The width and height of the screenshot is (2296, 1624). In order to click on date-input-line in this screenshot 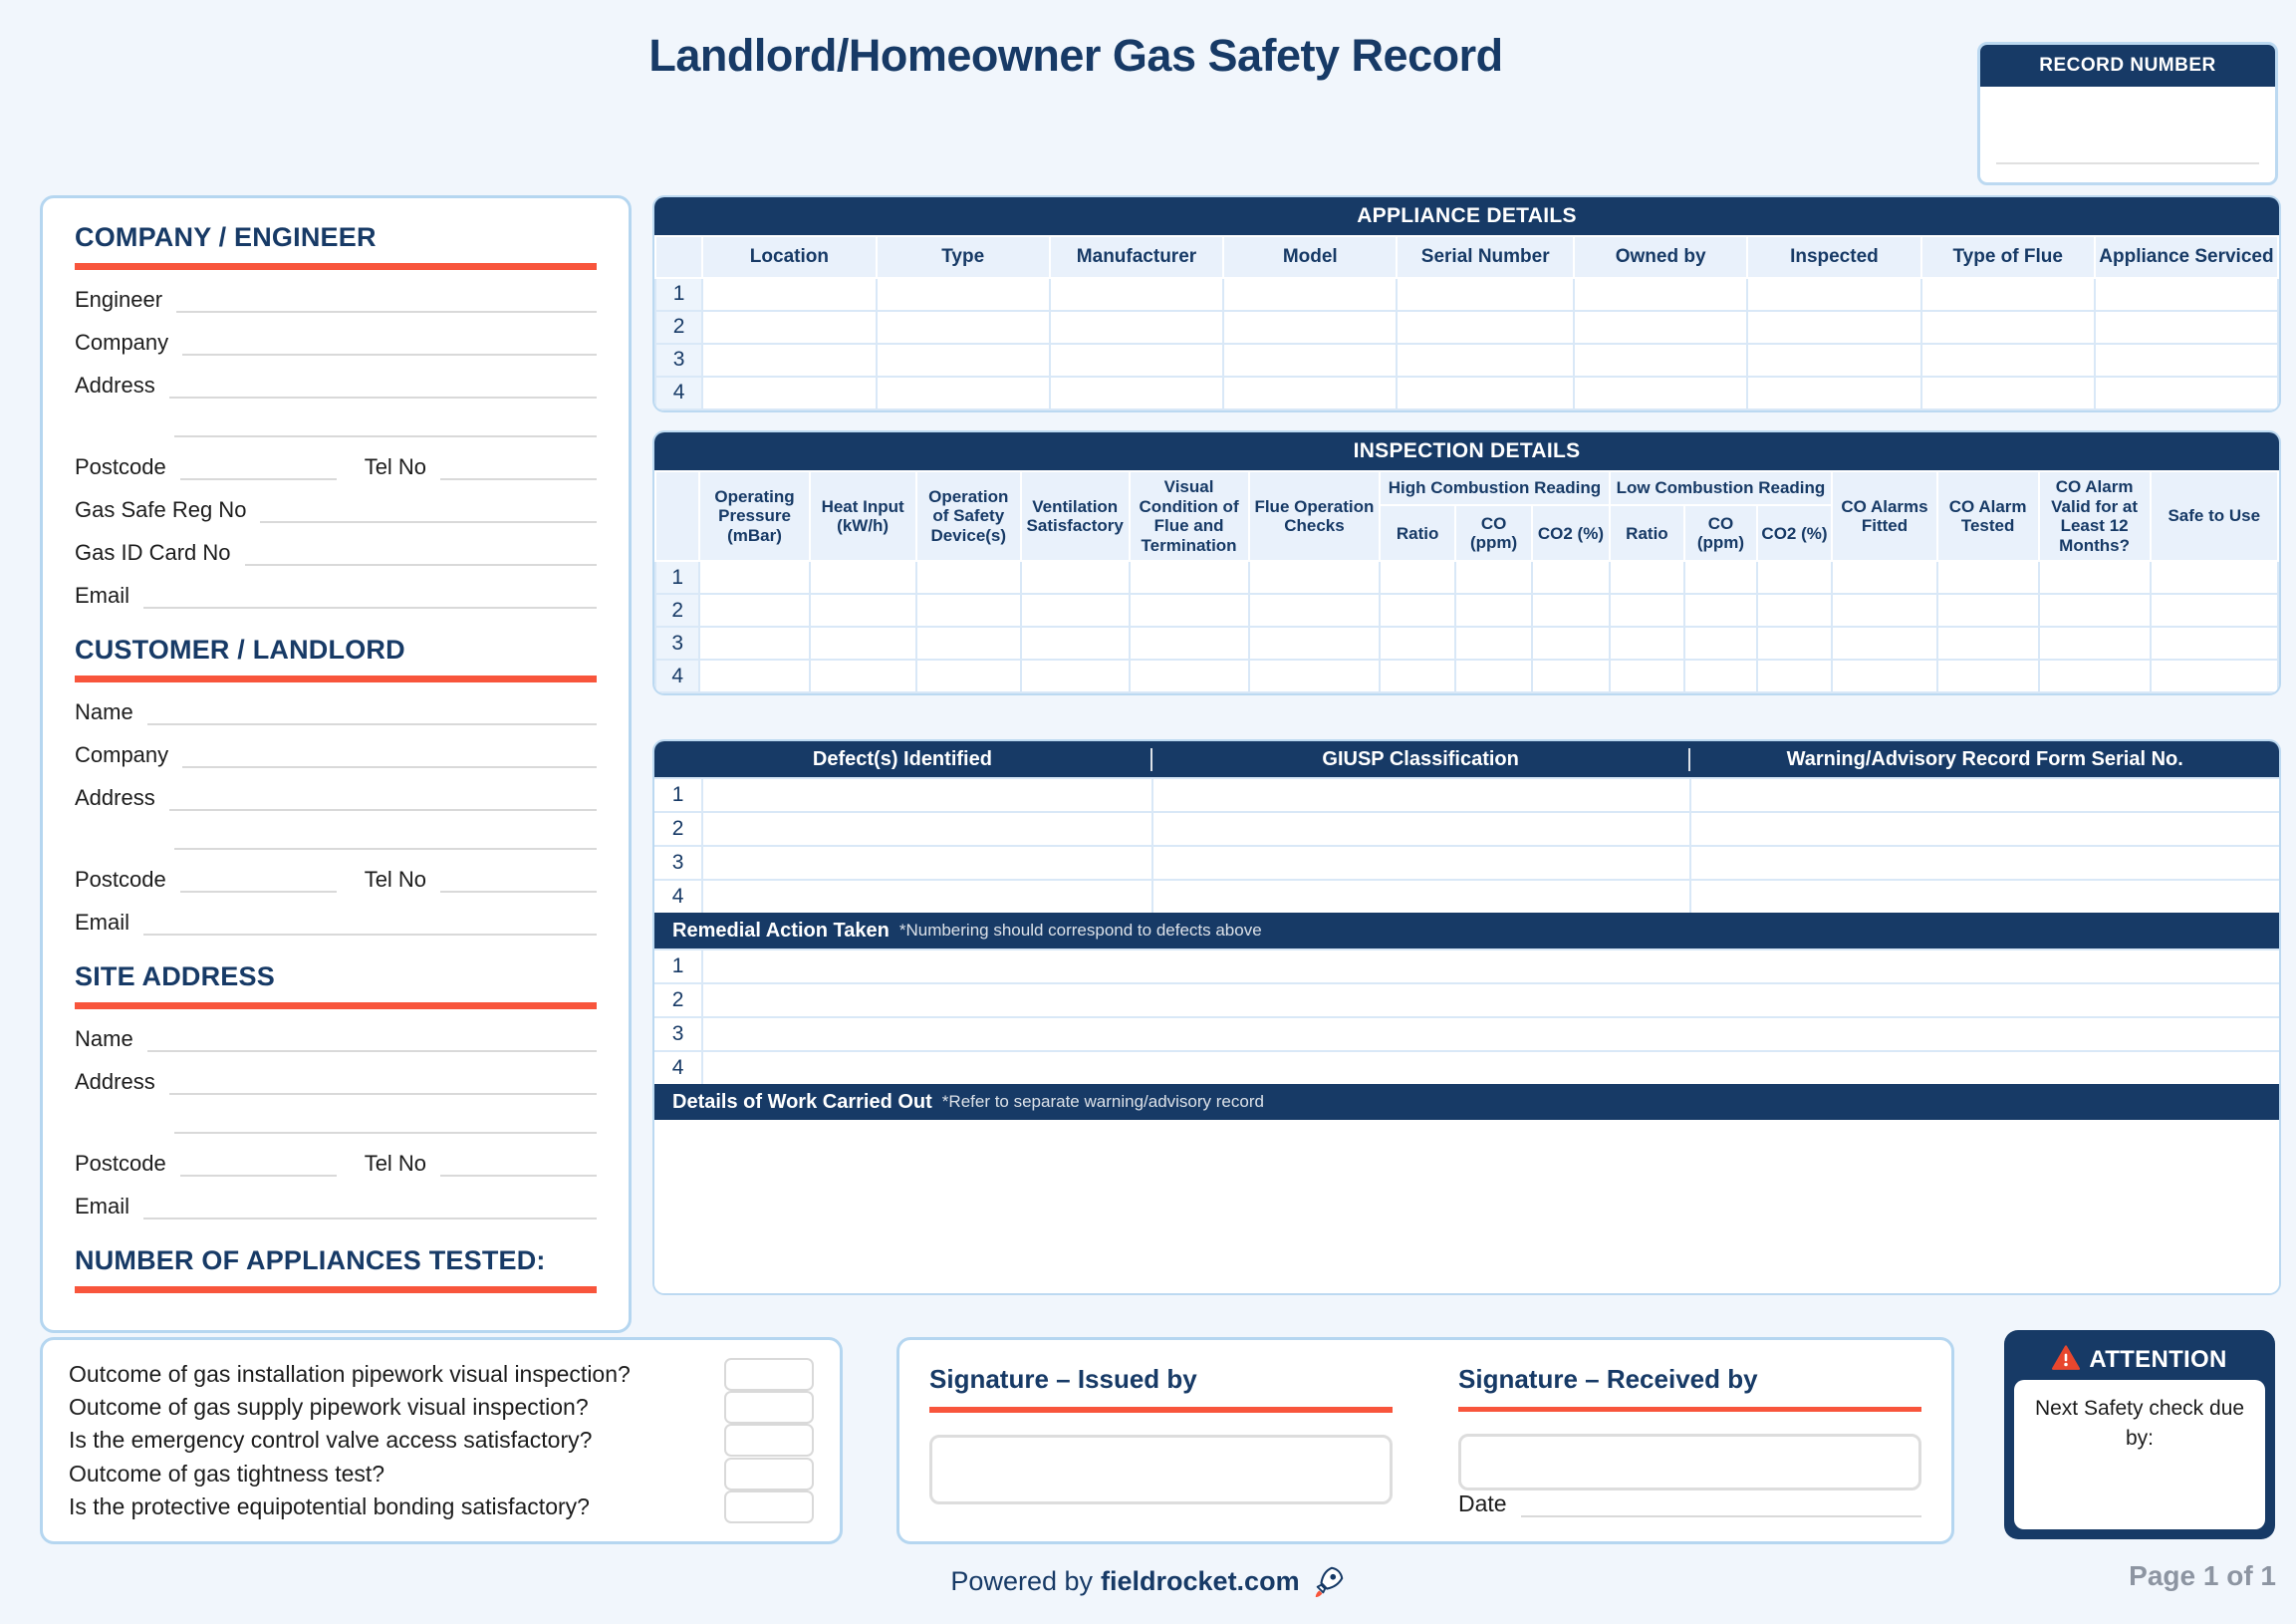, I will do `click(1720, 1505)`.